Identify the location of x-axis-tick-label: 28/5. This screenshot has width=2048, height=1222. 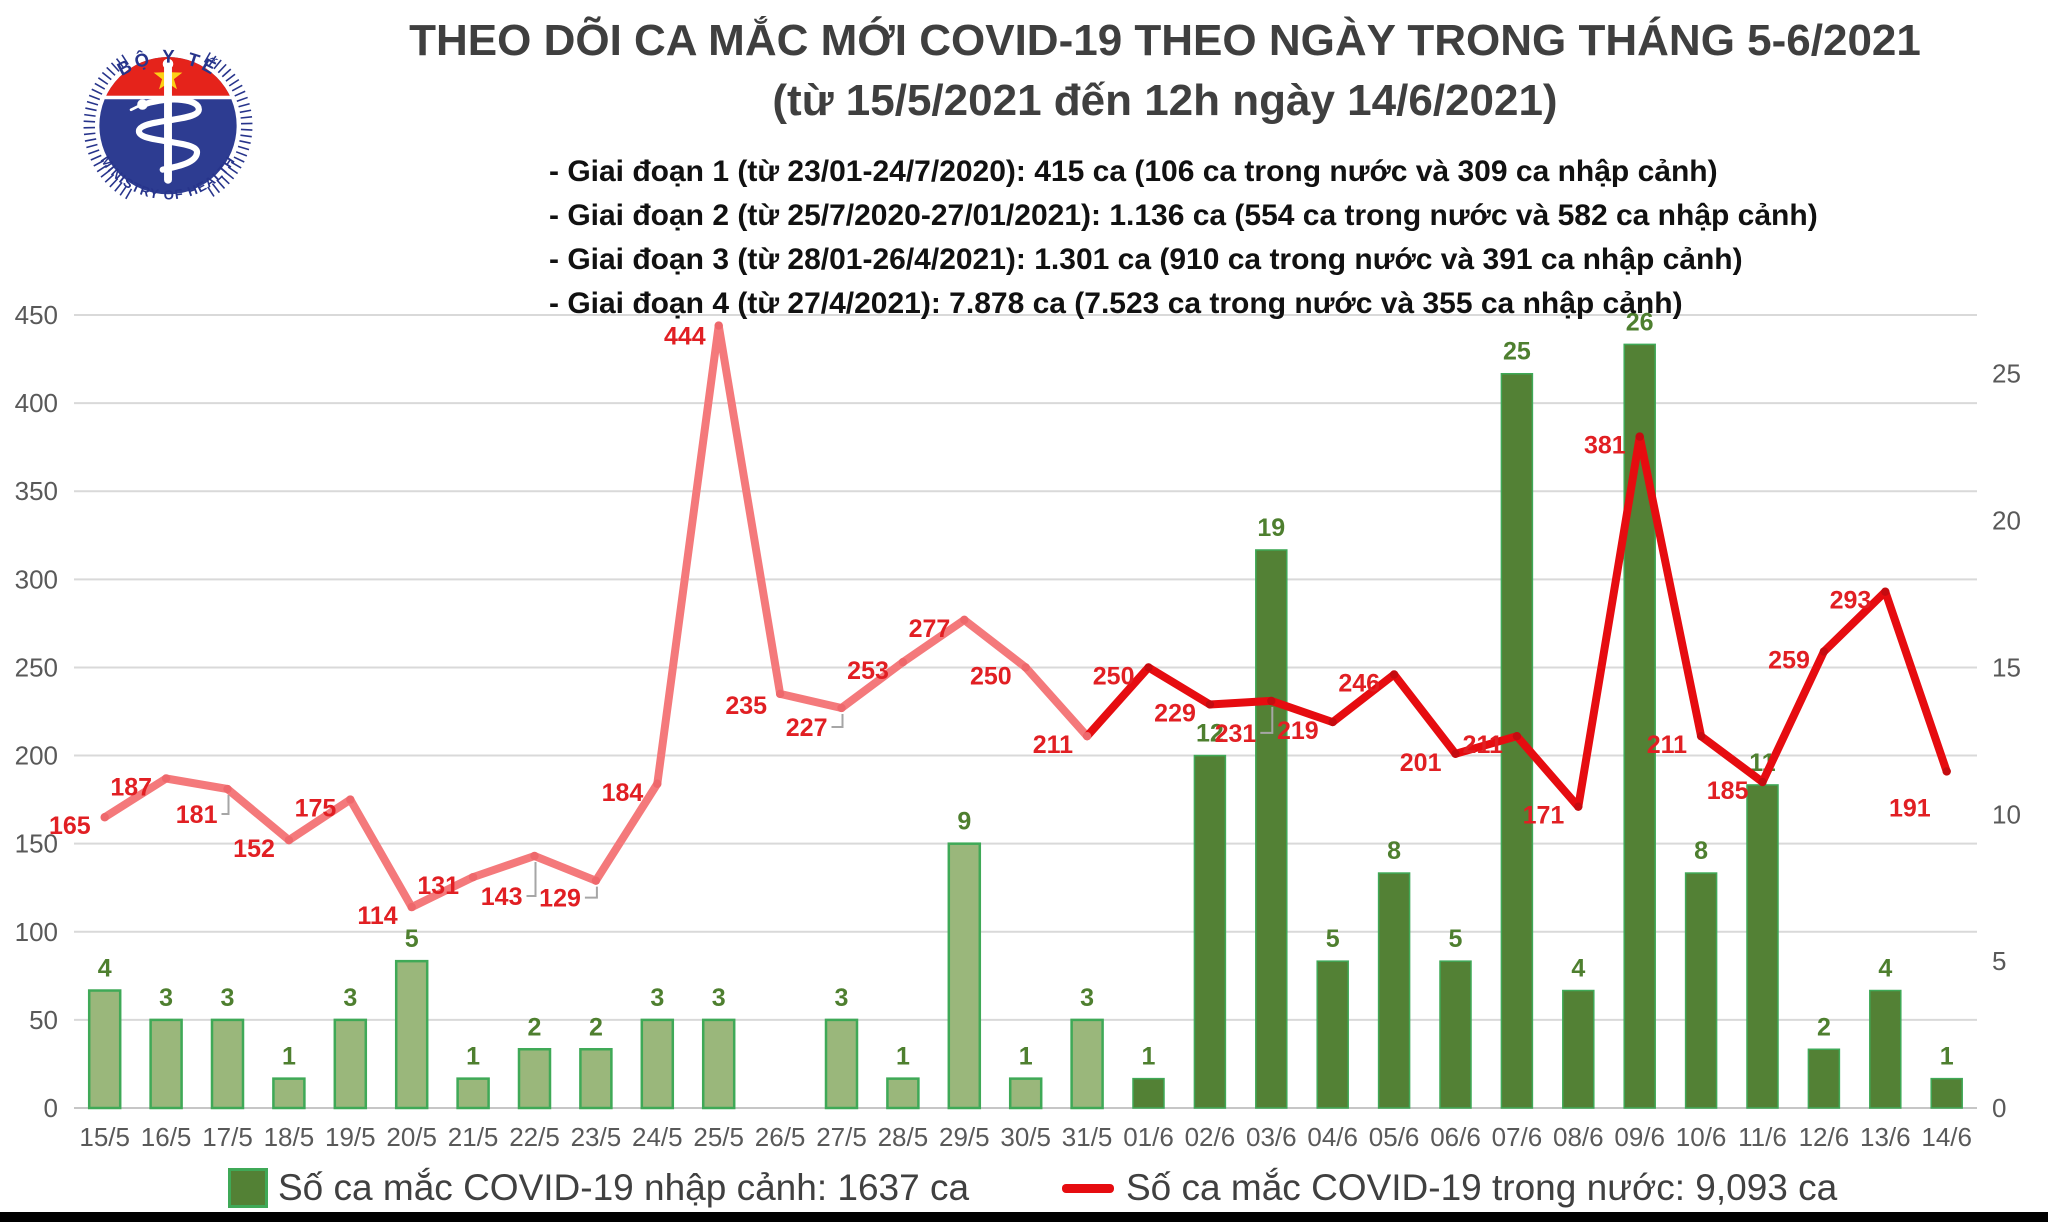
(903, 1137).